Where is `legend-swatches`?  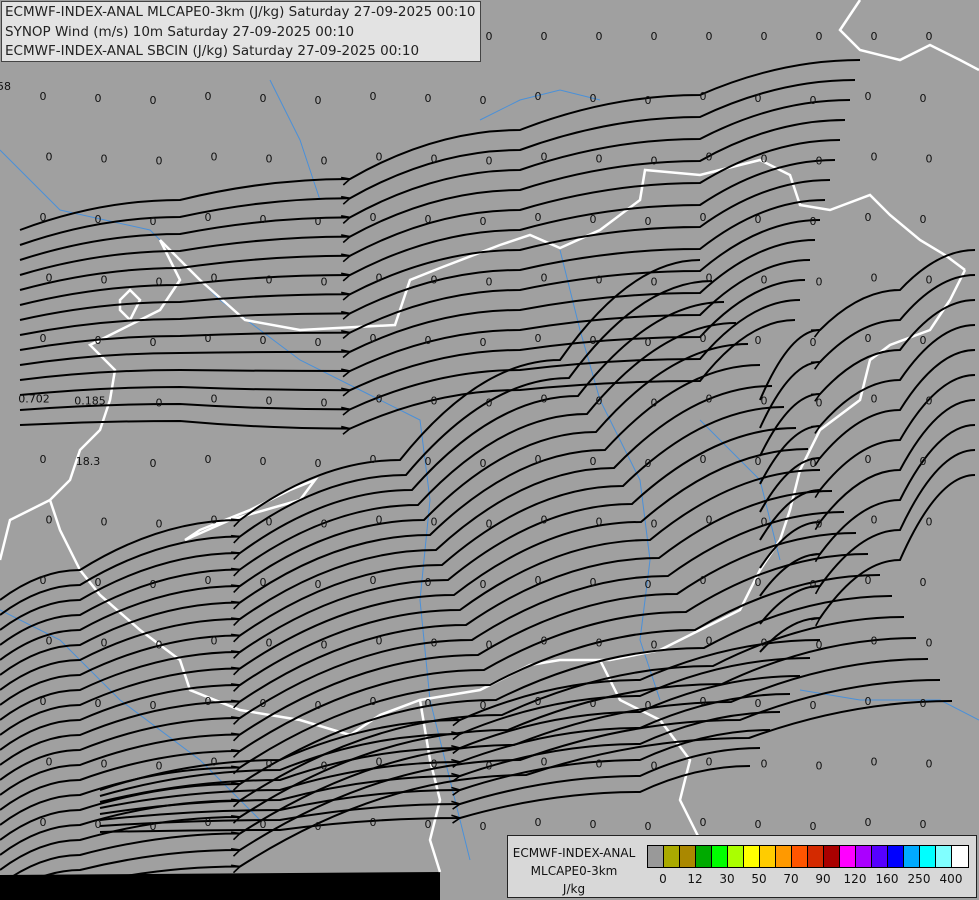 legend-swatches is located at coordinates (808, 856).